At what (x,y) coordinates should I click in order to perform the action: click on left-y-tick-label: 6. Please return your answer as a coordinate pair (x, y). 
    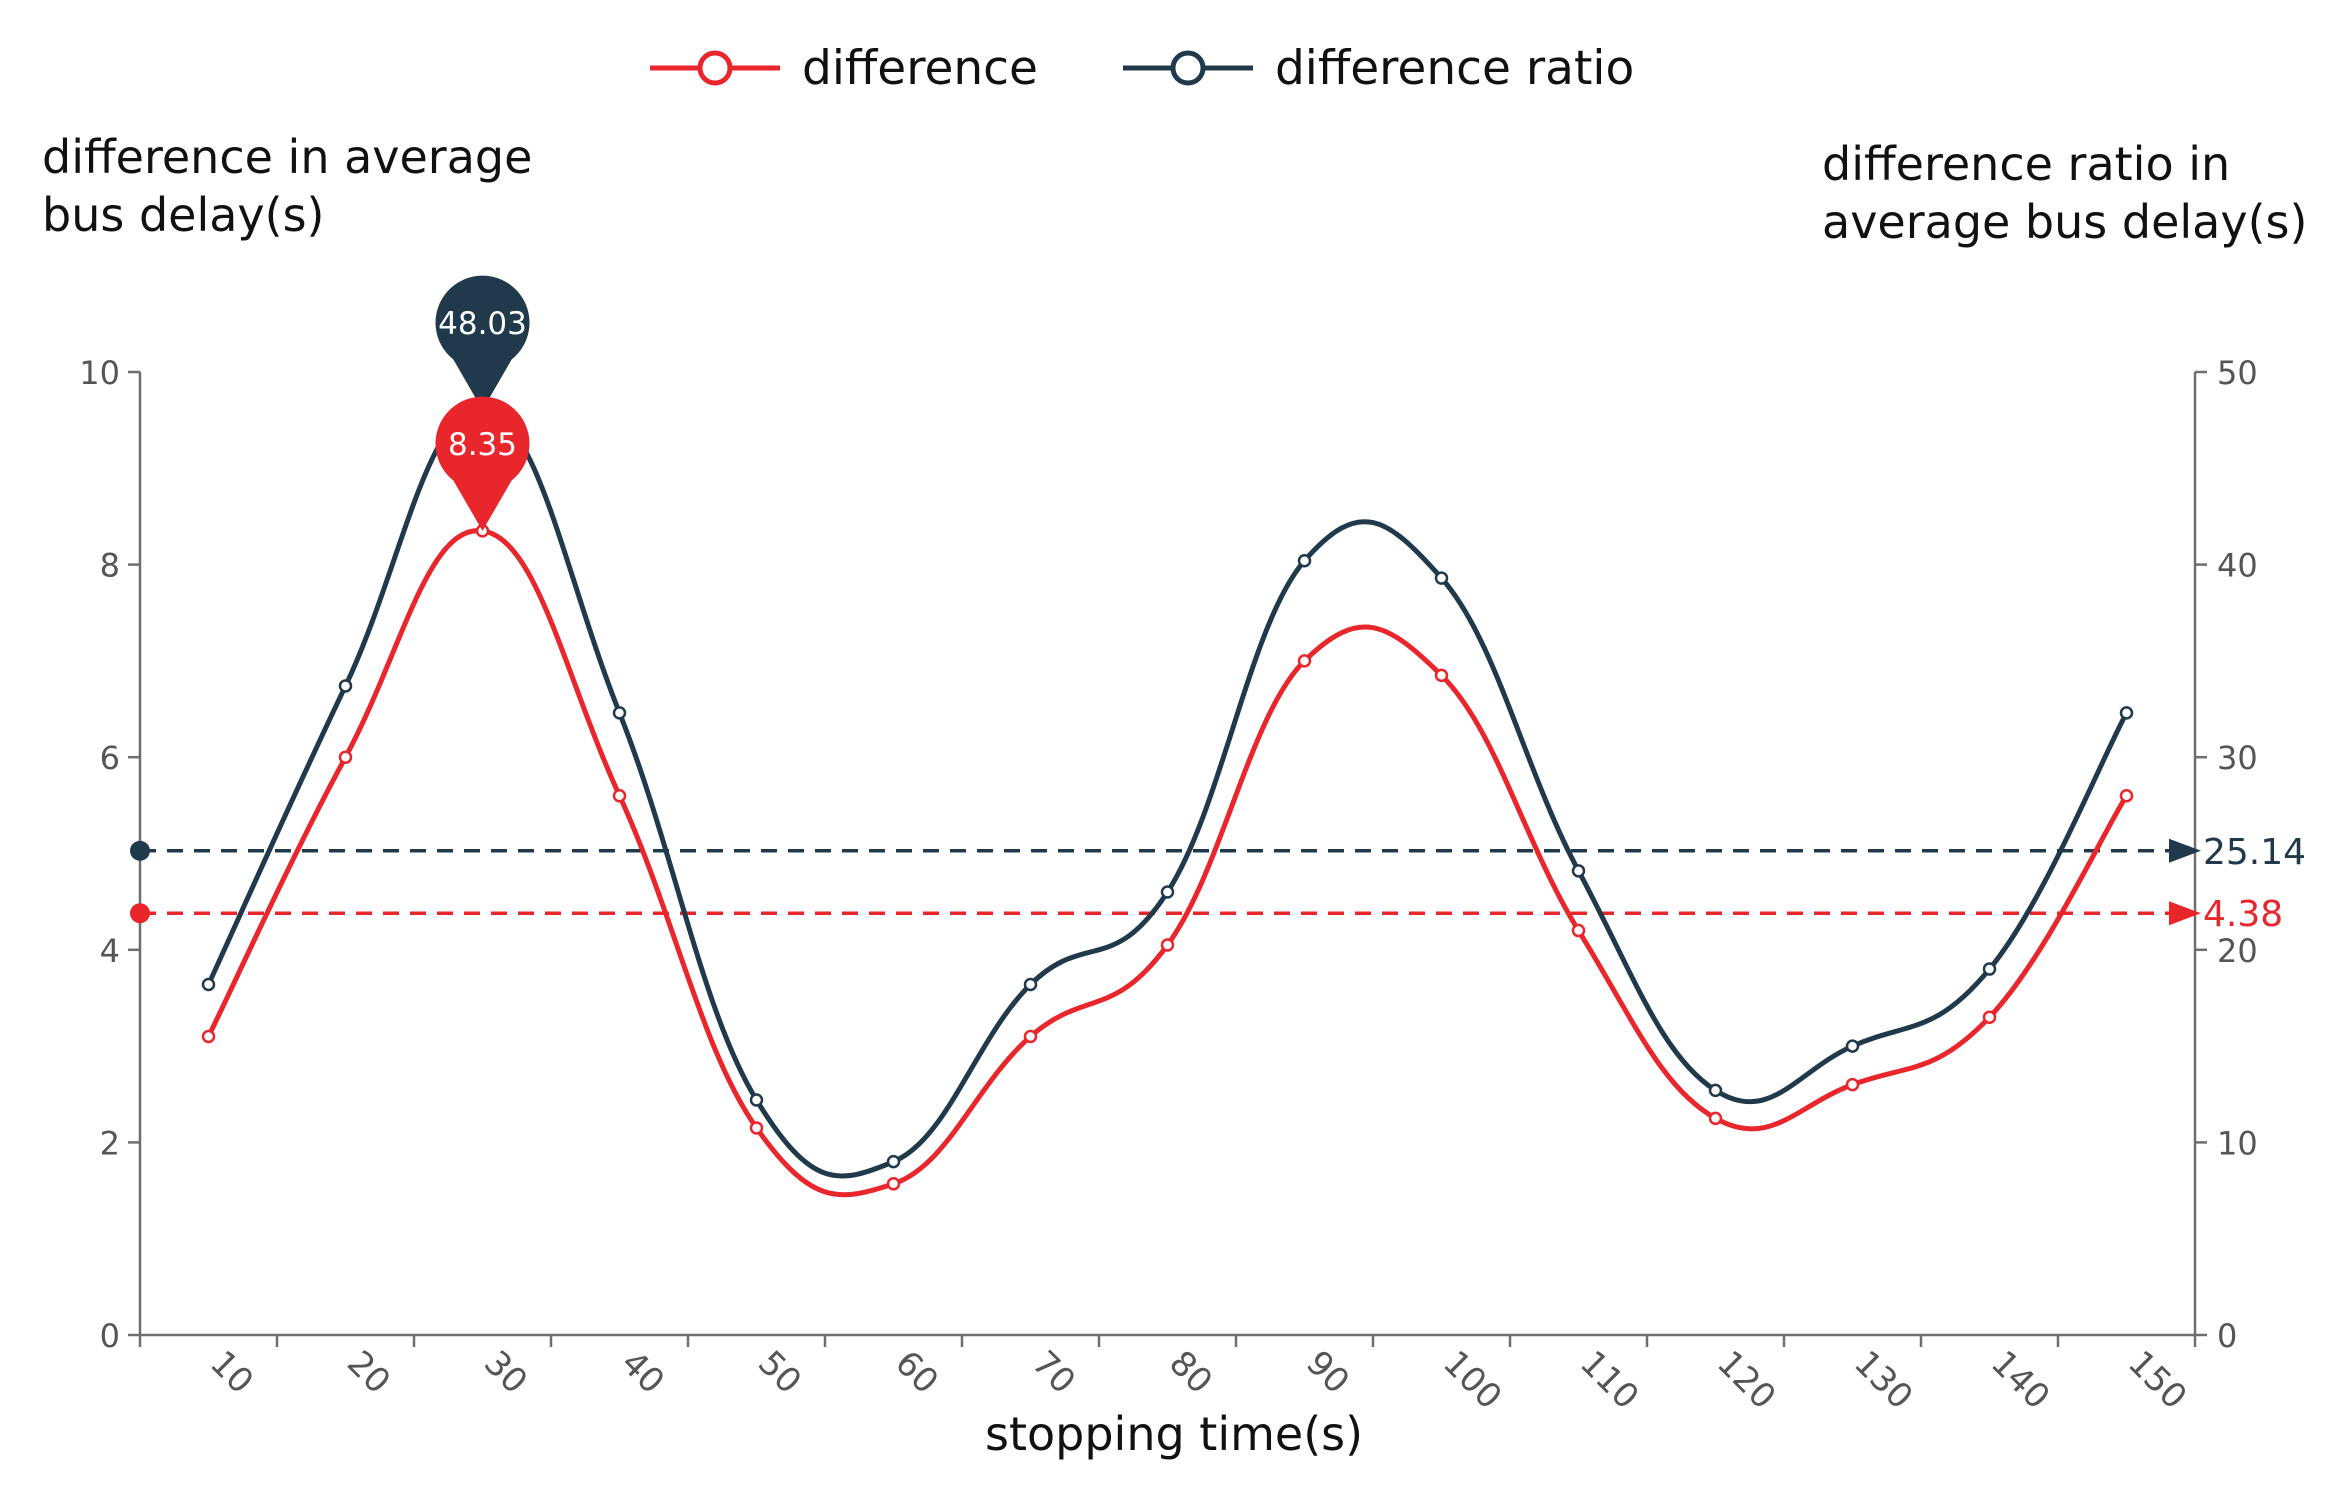
    Looking at the image, I should click on (110, 758).